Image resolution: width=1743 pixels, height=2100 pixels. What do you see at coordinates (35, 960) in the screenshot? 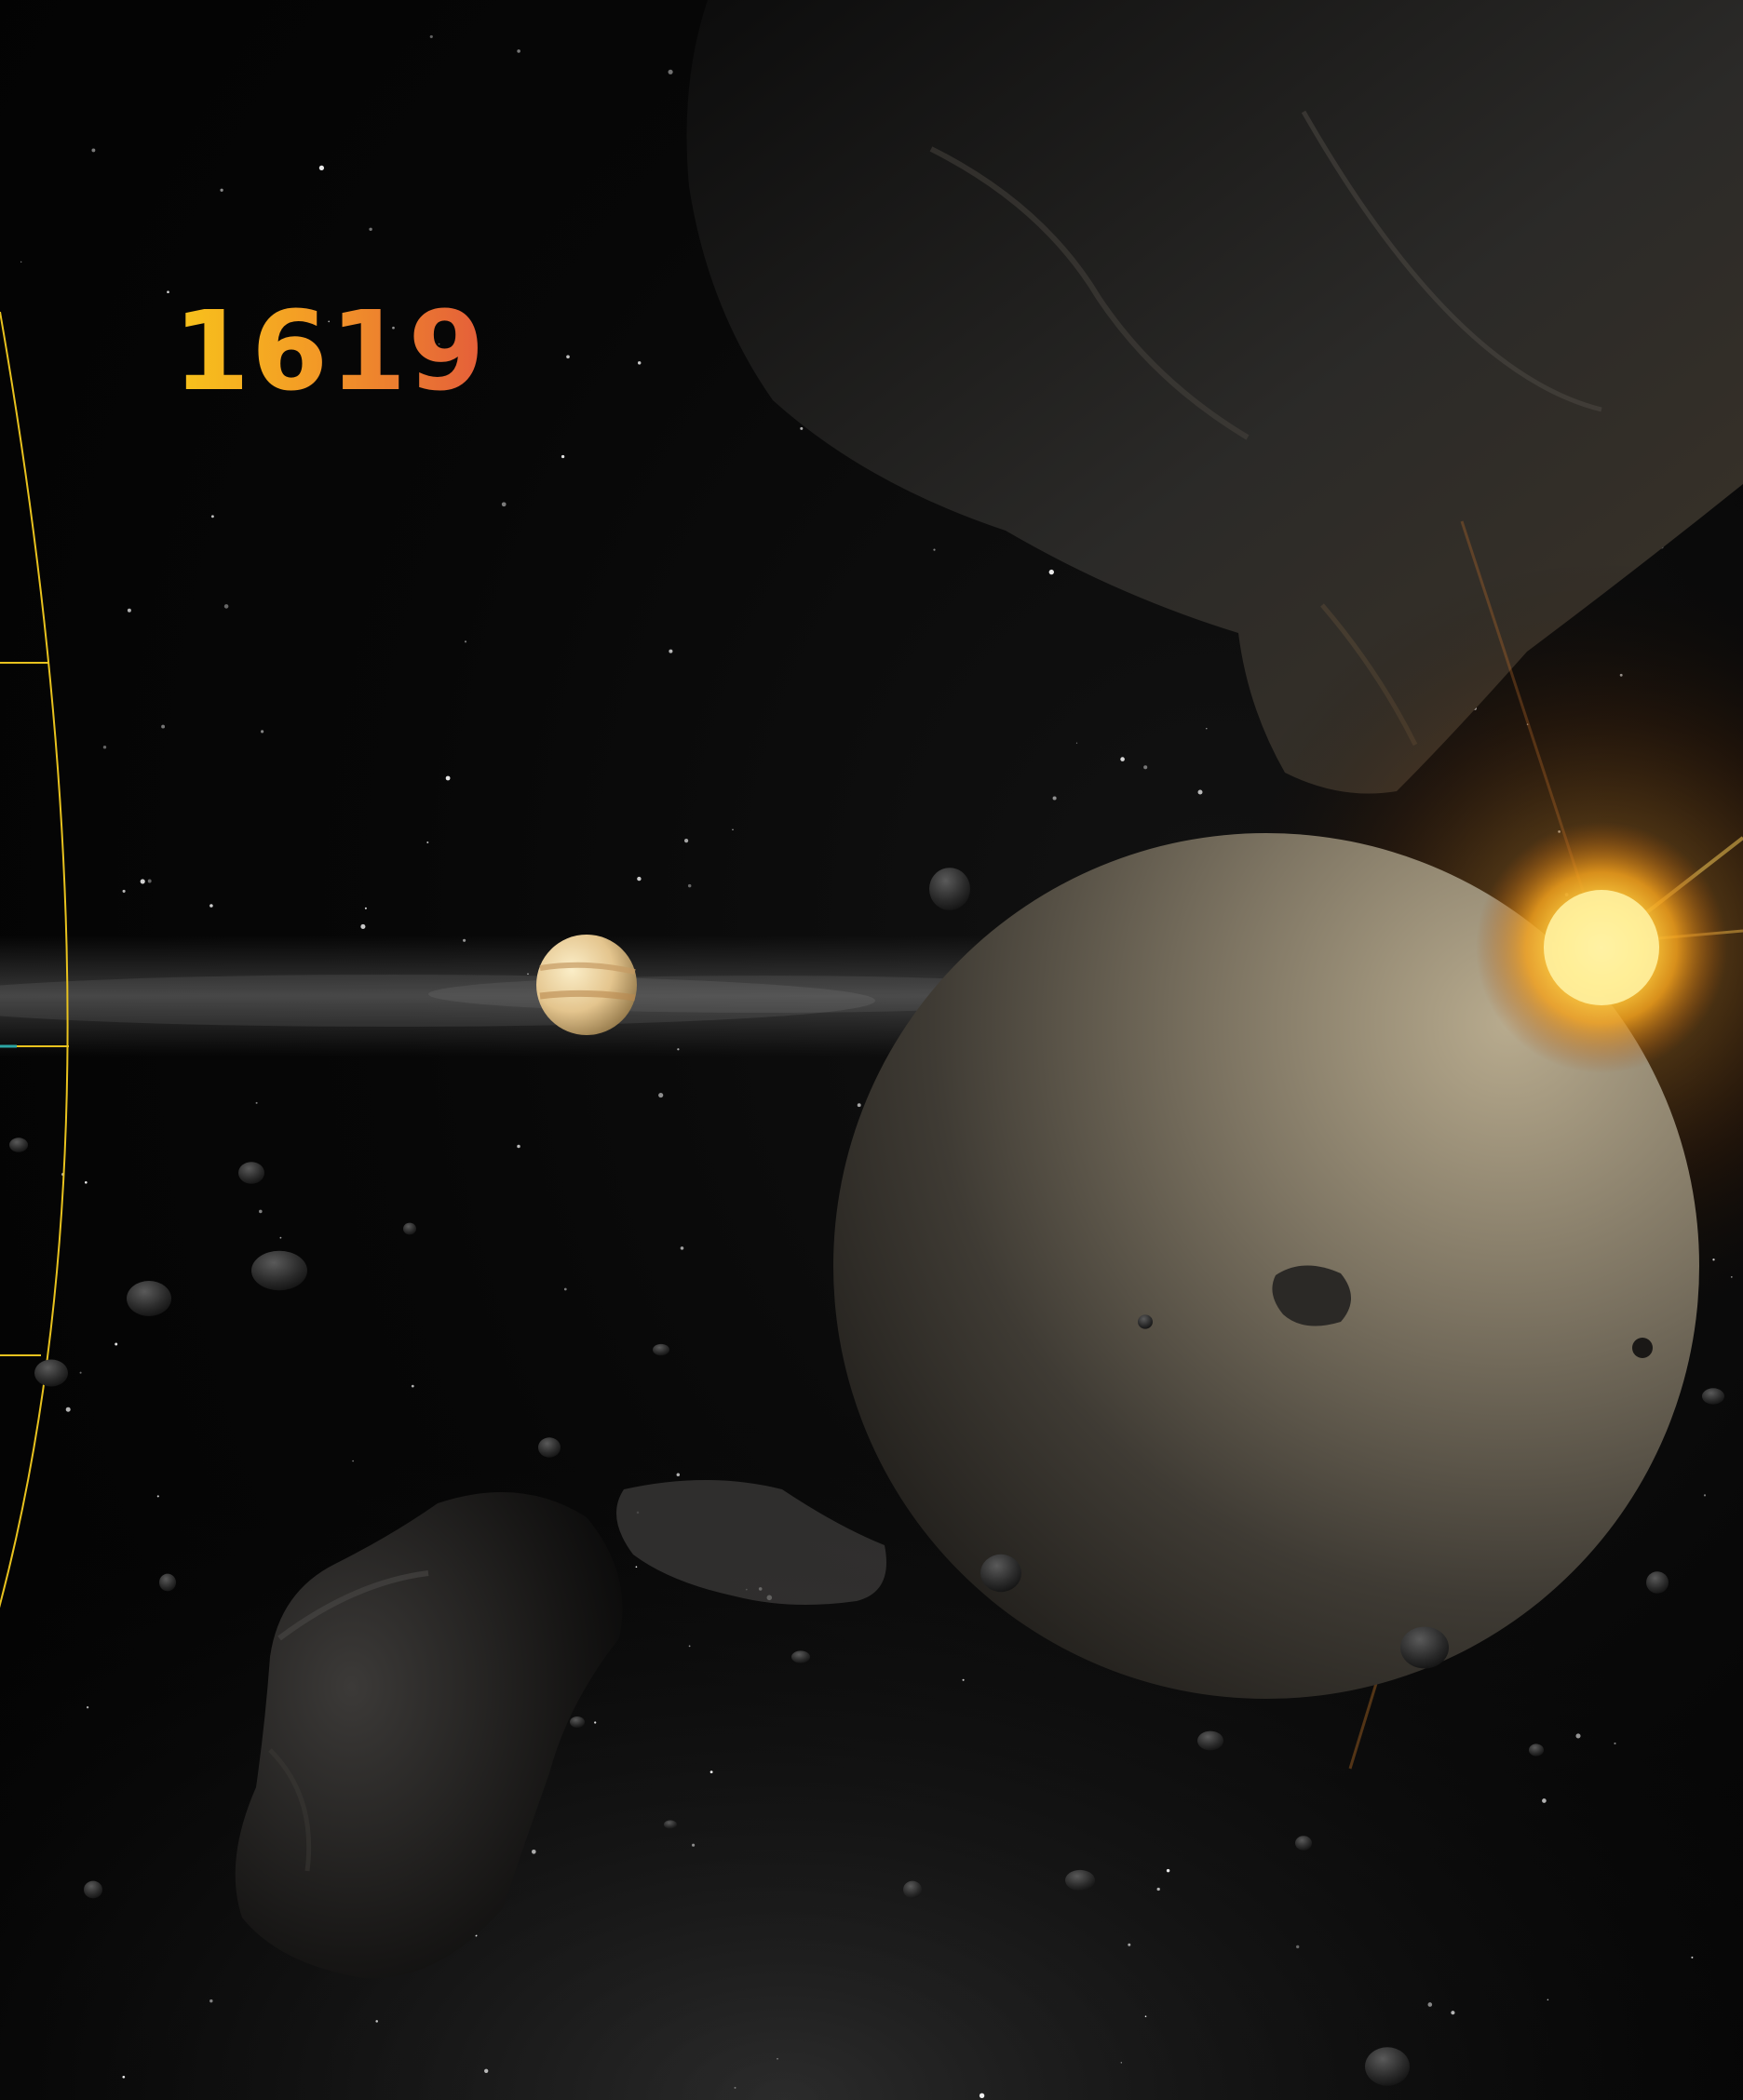
I see `timeline` at bounding box center [35, 960].